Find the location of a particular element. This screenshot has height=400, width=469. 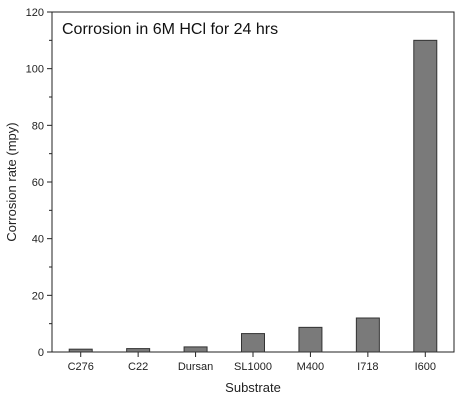

y-tick-label: 0 is located at coordinates (41, 353).